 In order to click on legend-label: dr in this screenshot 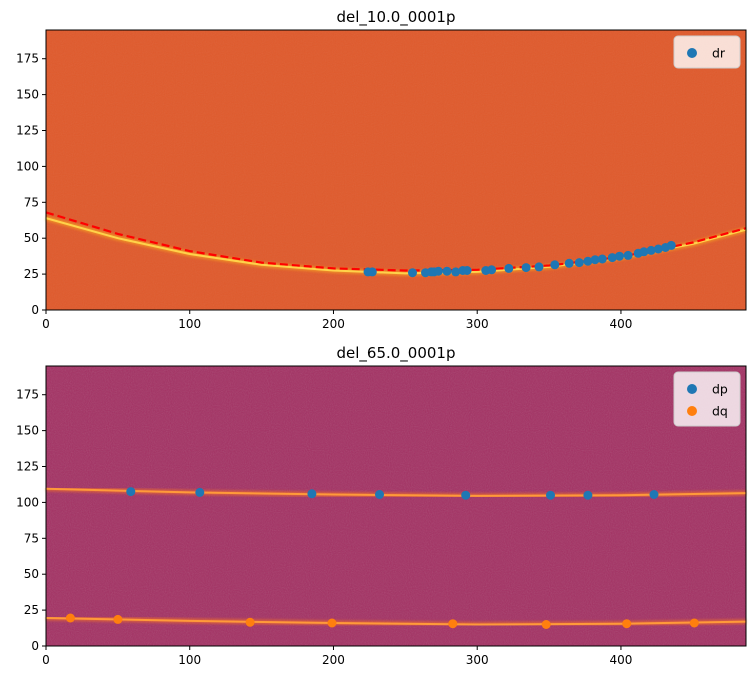, I will do `click(719, 53)`.